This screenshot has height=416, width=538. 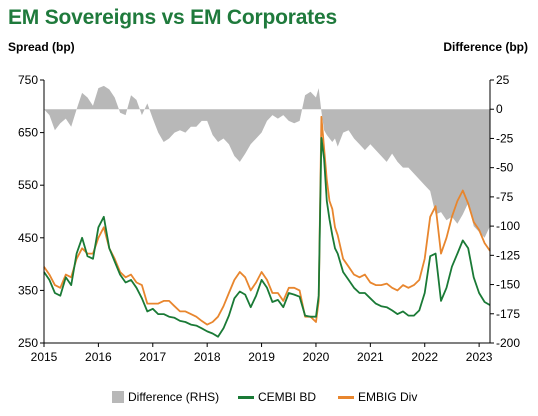 I want to click on x-tick-label: 2020, so click(x=316, y=357).